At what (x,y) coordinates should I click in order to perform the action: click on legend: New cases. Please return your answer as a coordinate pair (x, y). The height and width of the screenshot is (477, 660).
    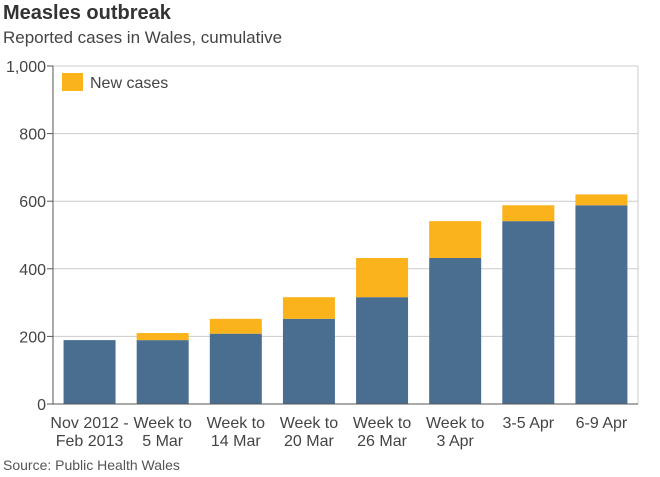
    Looking at the image, I should click on (115, 82).